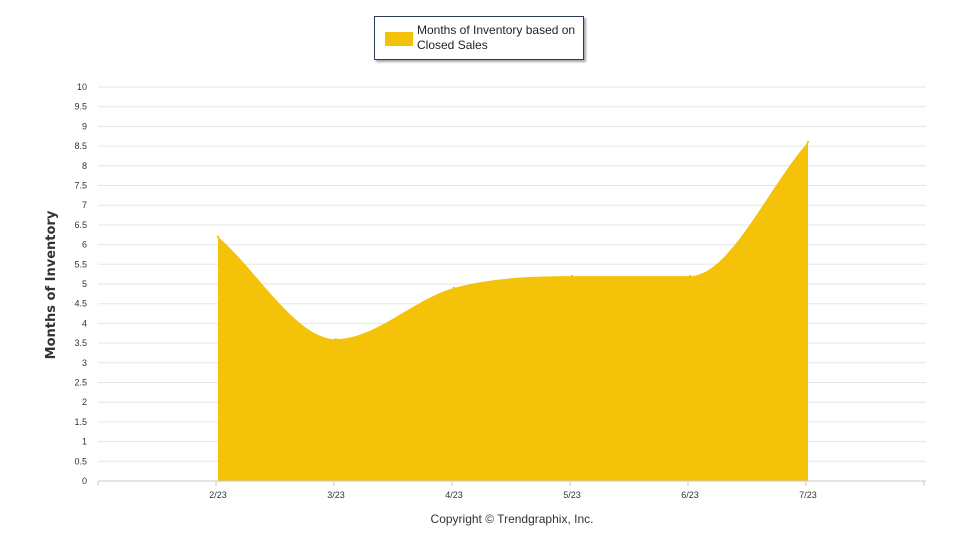 Image resolution: width=960 pixels, height=550 pixels. I want to click on legend-swatch, so click(399, 39).